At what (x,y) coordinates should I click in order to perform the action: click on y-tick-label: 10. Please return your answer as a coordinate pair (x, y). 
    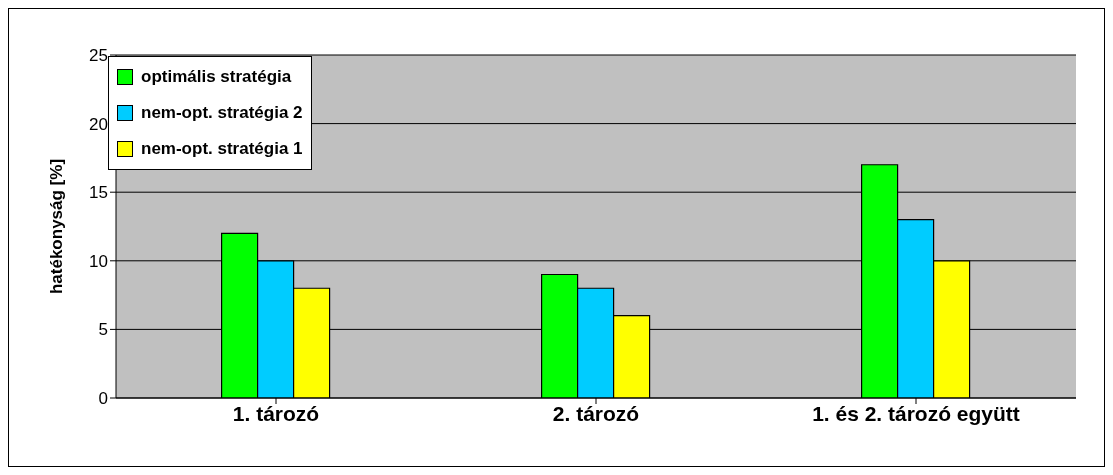
    Looking at the image, I should click on (98, 261).